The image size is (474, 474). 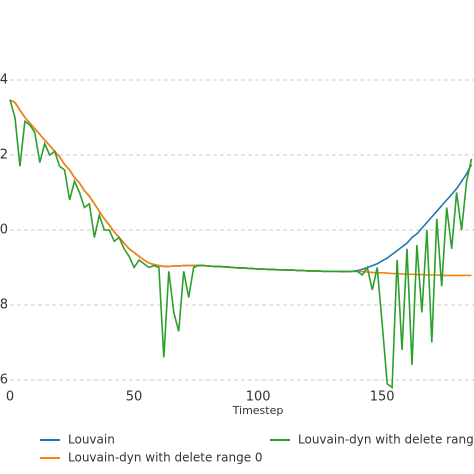 What do you see at coordinates (4, 230) in the screenshot?
I see `y-tick-label: 0` at bounding box center [4, 230].